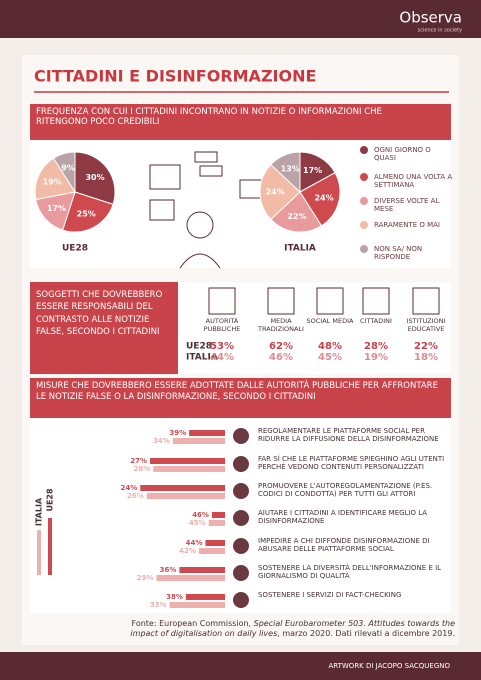 The width and height of the screenshot is (481, 680). What do you see at coordinates (39, 511) in the screenshot?
I see `legend-label: ITALIA` at bounding box center [39, 511].